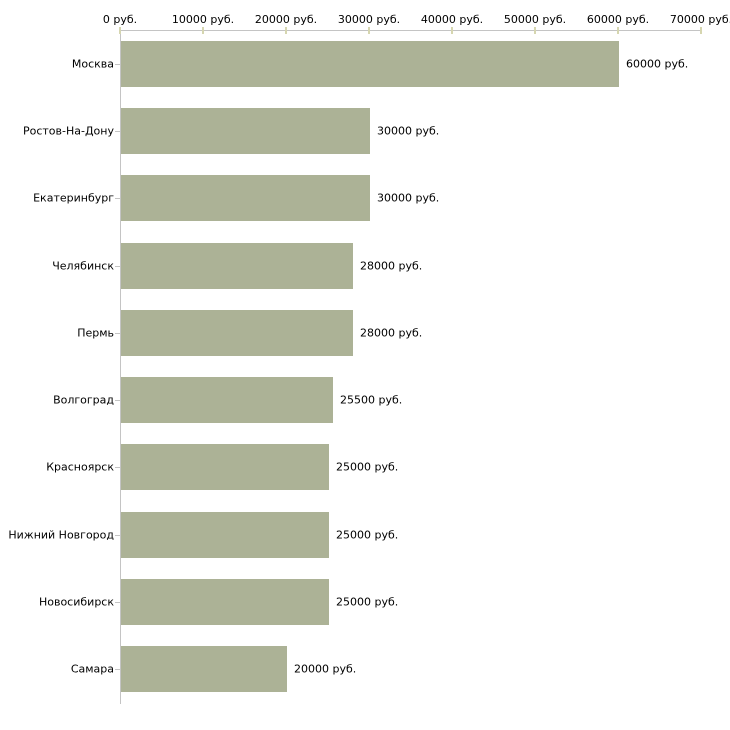 This screenshot has height=730, width=730. I want to click on x-axis-tick-label: 10000 руб., so click(203, 19).